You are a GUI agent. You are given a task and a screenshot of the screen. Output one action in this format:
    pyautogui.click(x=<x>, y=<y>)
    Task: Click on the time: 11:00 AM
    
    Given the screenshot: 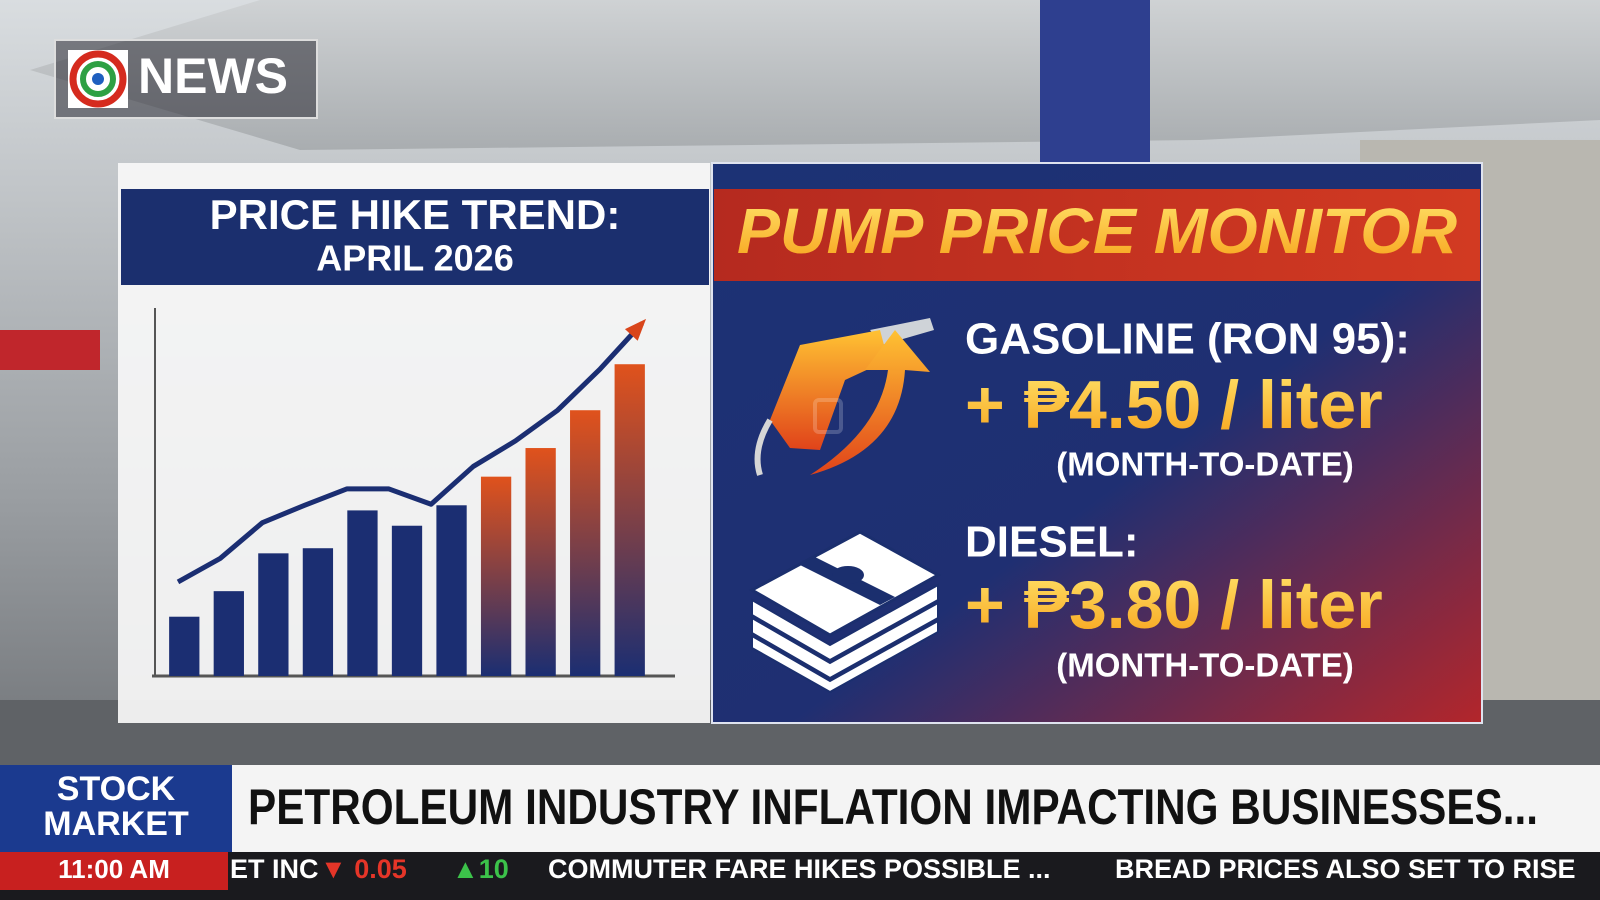 What is the action you would take?
    pyautogui.click(x=114, y=869)
    